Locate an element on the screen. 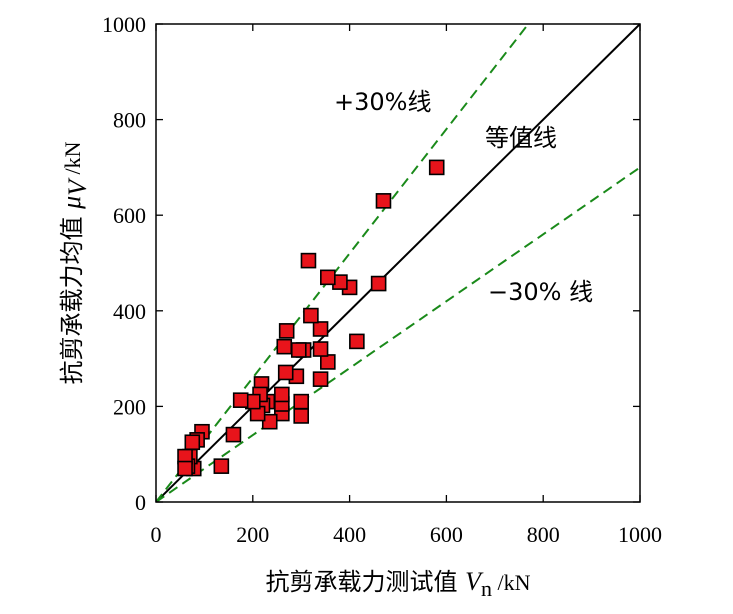 Image resolution: width=733 pixels, height=614 pixels. x-axis-label-var: V is located at coordinates (474, 581).